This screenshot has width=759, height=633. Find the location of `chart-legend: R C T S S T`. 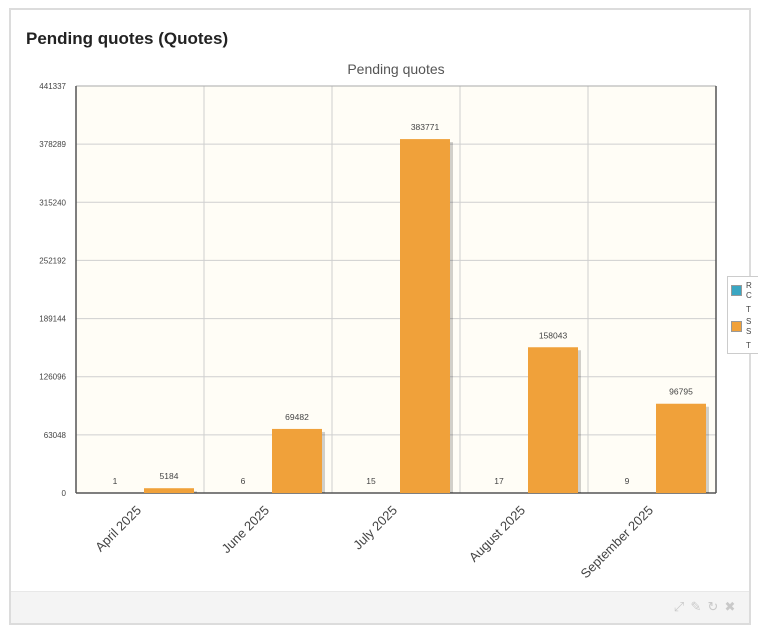

chart-legend: R C T S S T is located at coordinates (742, 315).